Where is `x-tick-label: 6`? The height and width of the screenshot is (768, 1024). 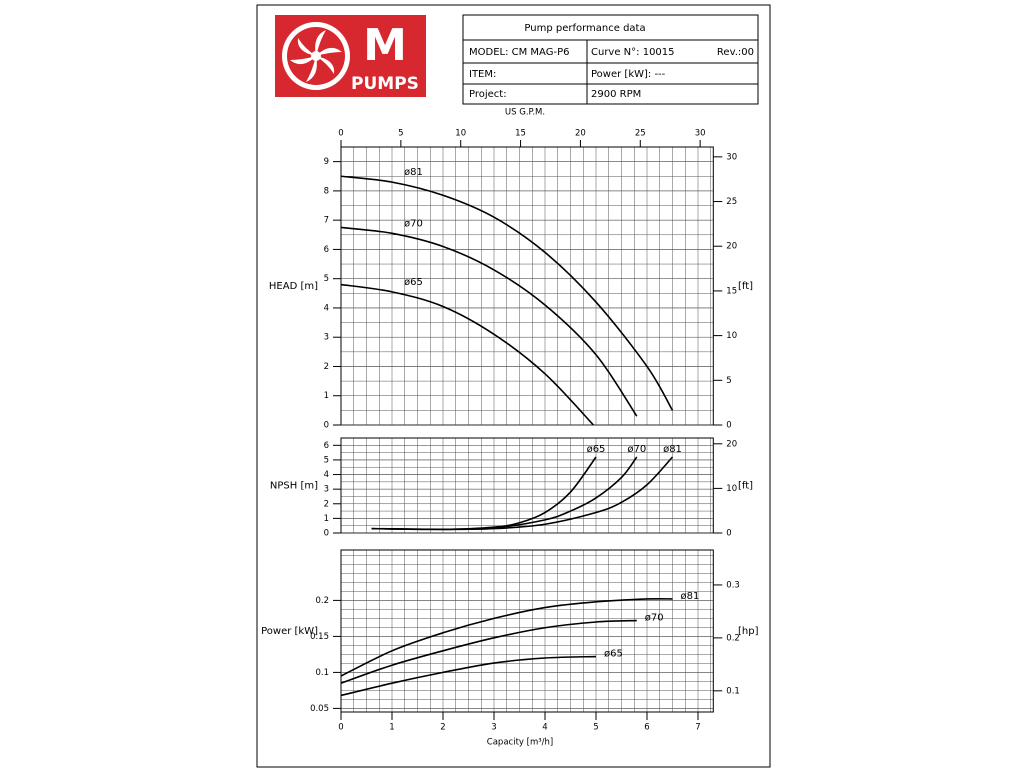 x-tick-label: 6 is located at coordinates (646, 728).